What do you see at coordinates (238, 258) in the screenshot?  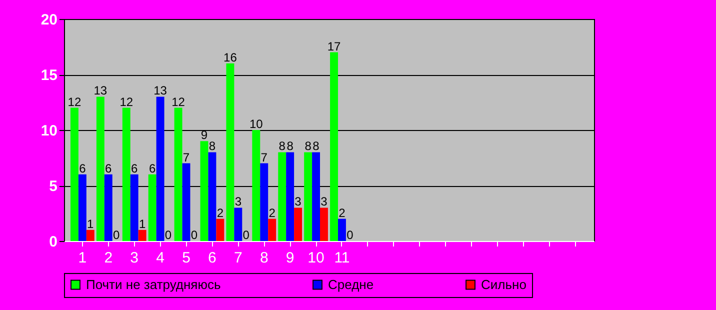 I see `x-tick-label: 7` at bounding box center [238, 258].